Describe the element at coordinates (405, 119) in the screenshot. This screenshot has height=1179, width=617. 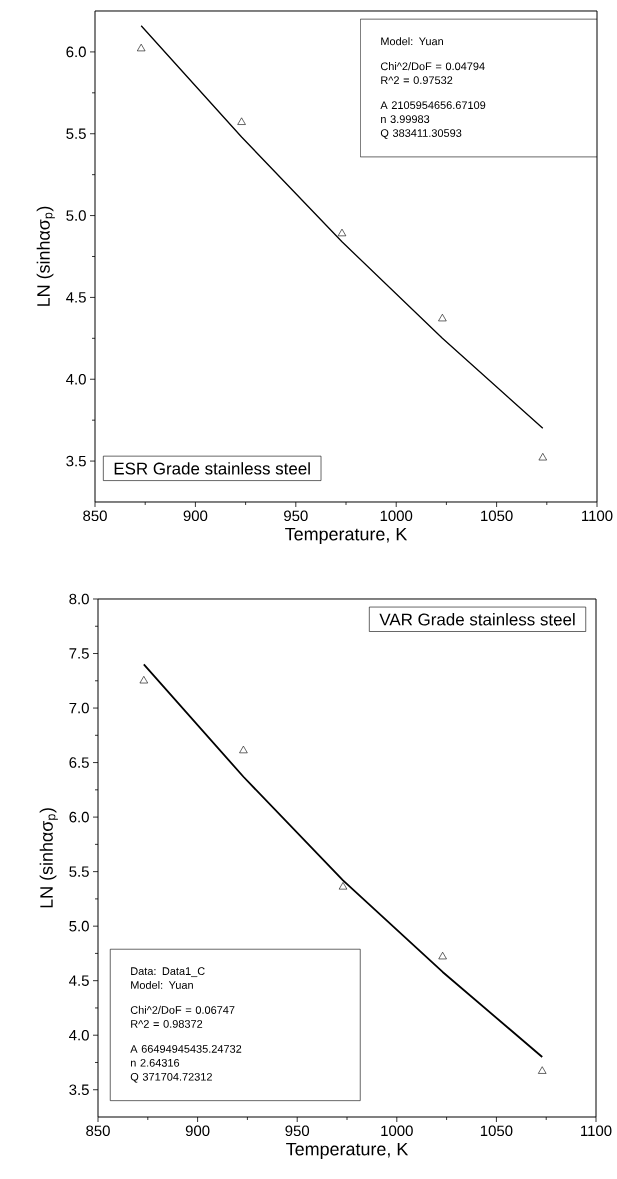
I see `annotation: n 3.99983` at that location.